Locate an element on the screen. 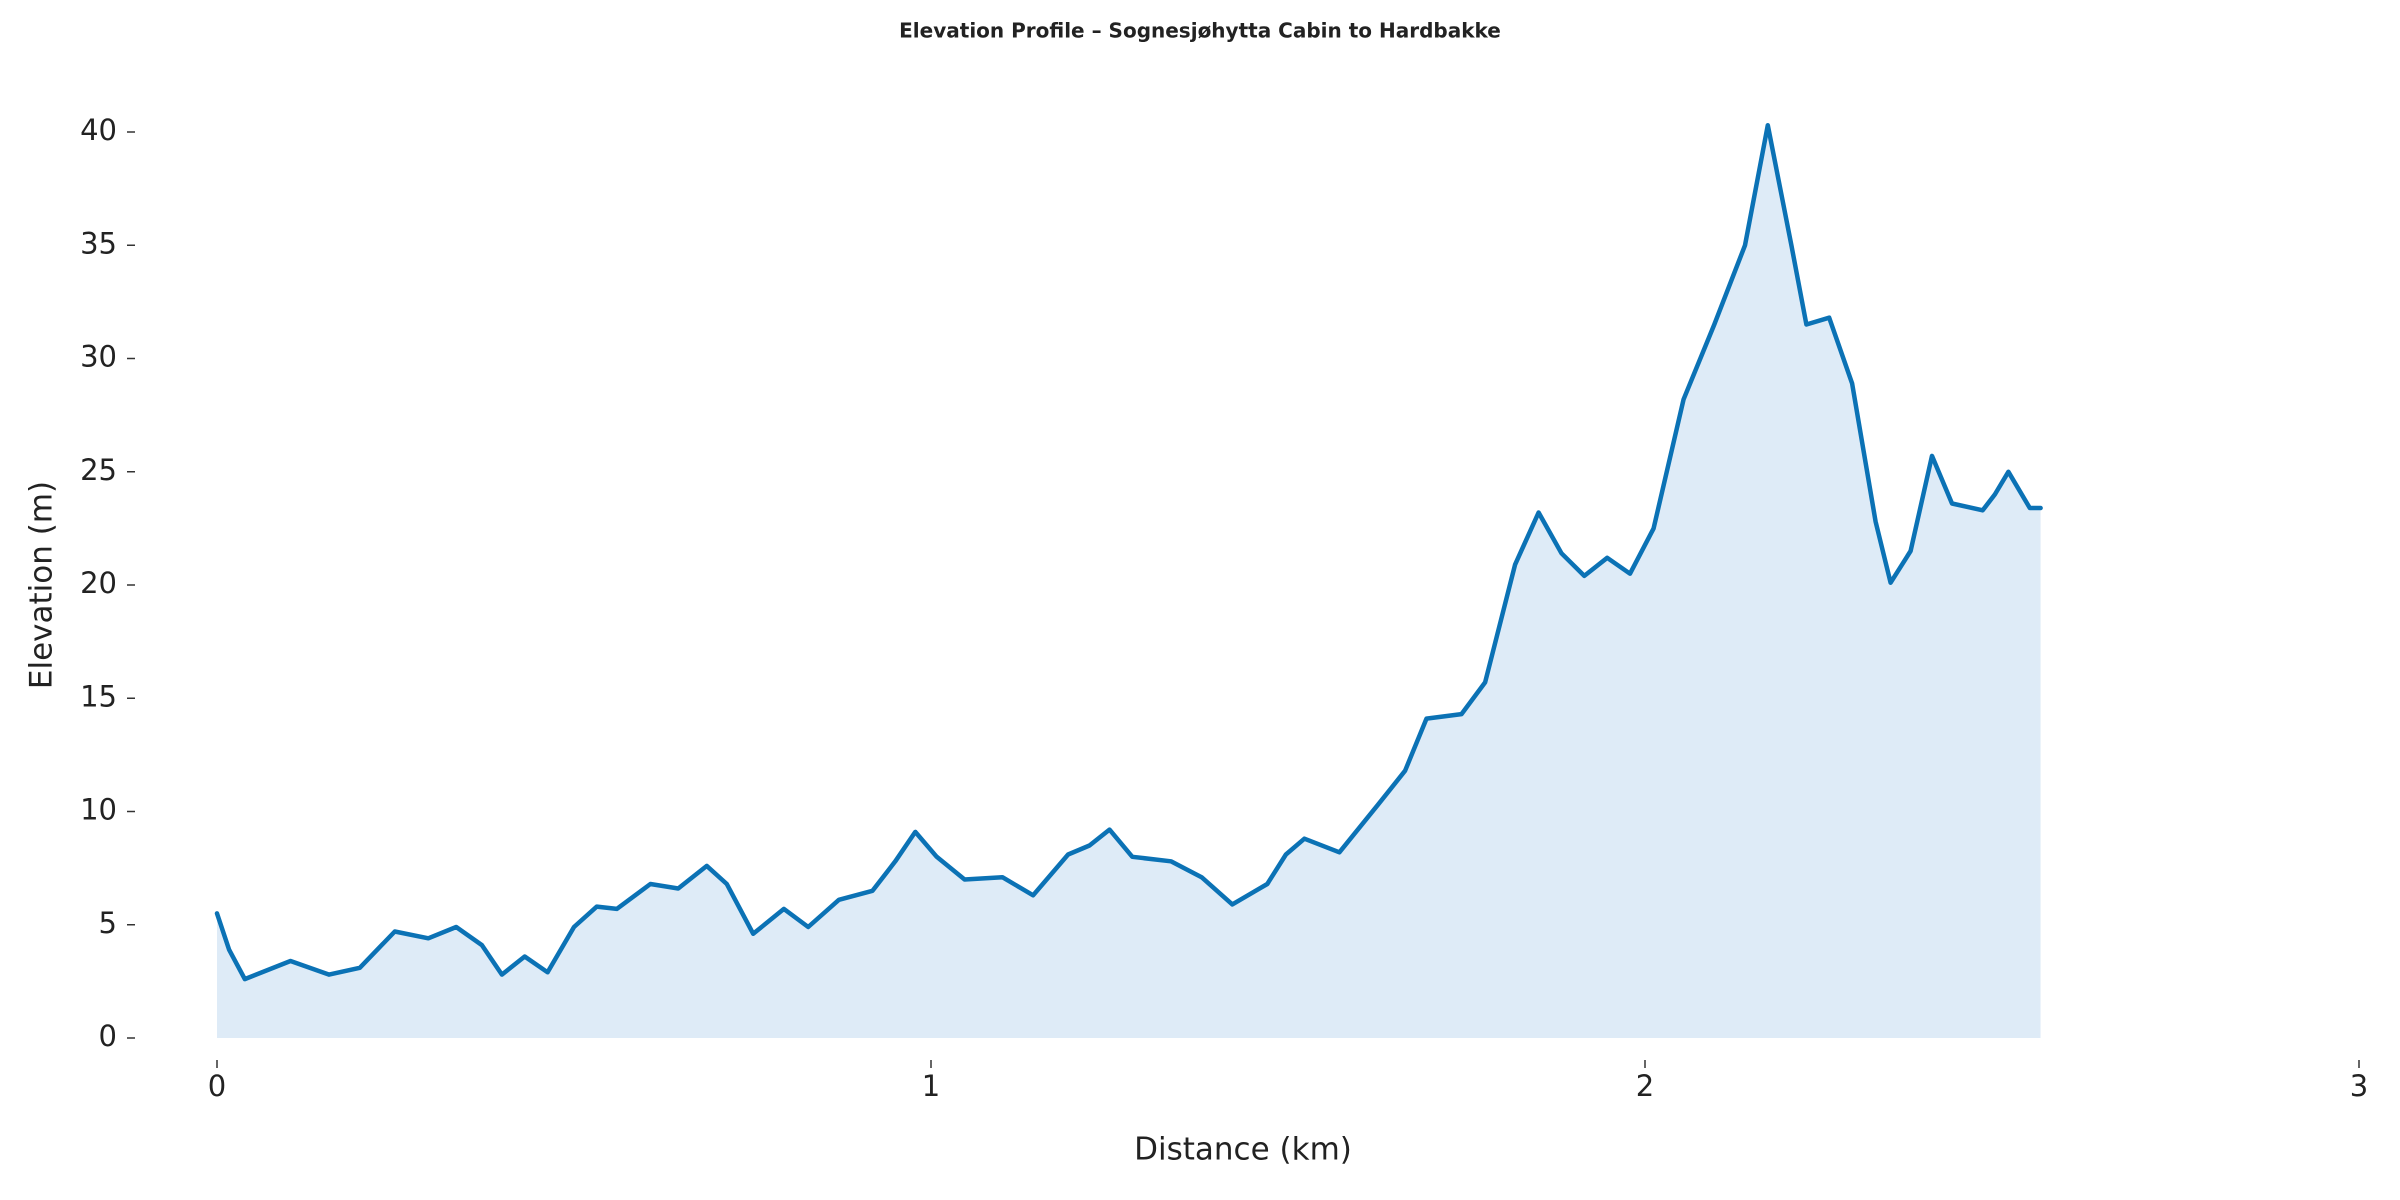 Image resolution: width=2400 pixels, height=1200 pixels. y-tick-label: 10 is located at coordinates (98, 810).